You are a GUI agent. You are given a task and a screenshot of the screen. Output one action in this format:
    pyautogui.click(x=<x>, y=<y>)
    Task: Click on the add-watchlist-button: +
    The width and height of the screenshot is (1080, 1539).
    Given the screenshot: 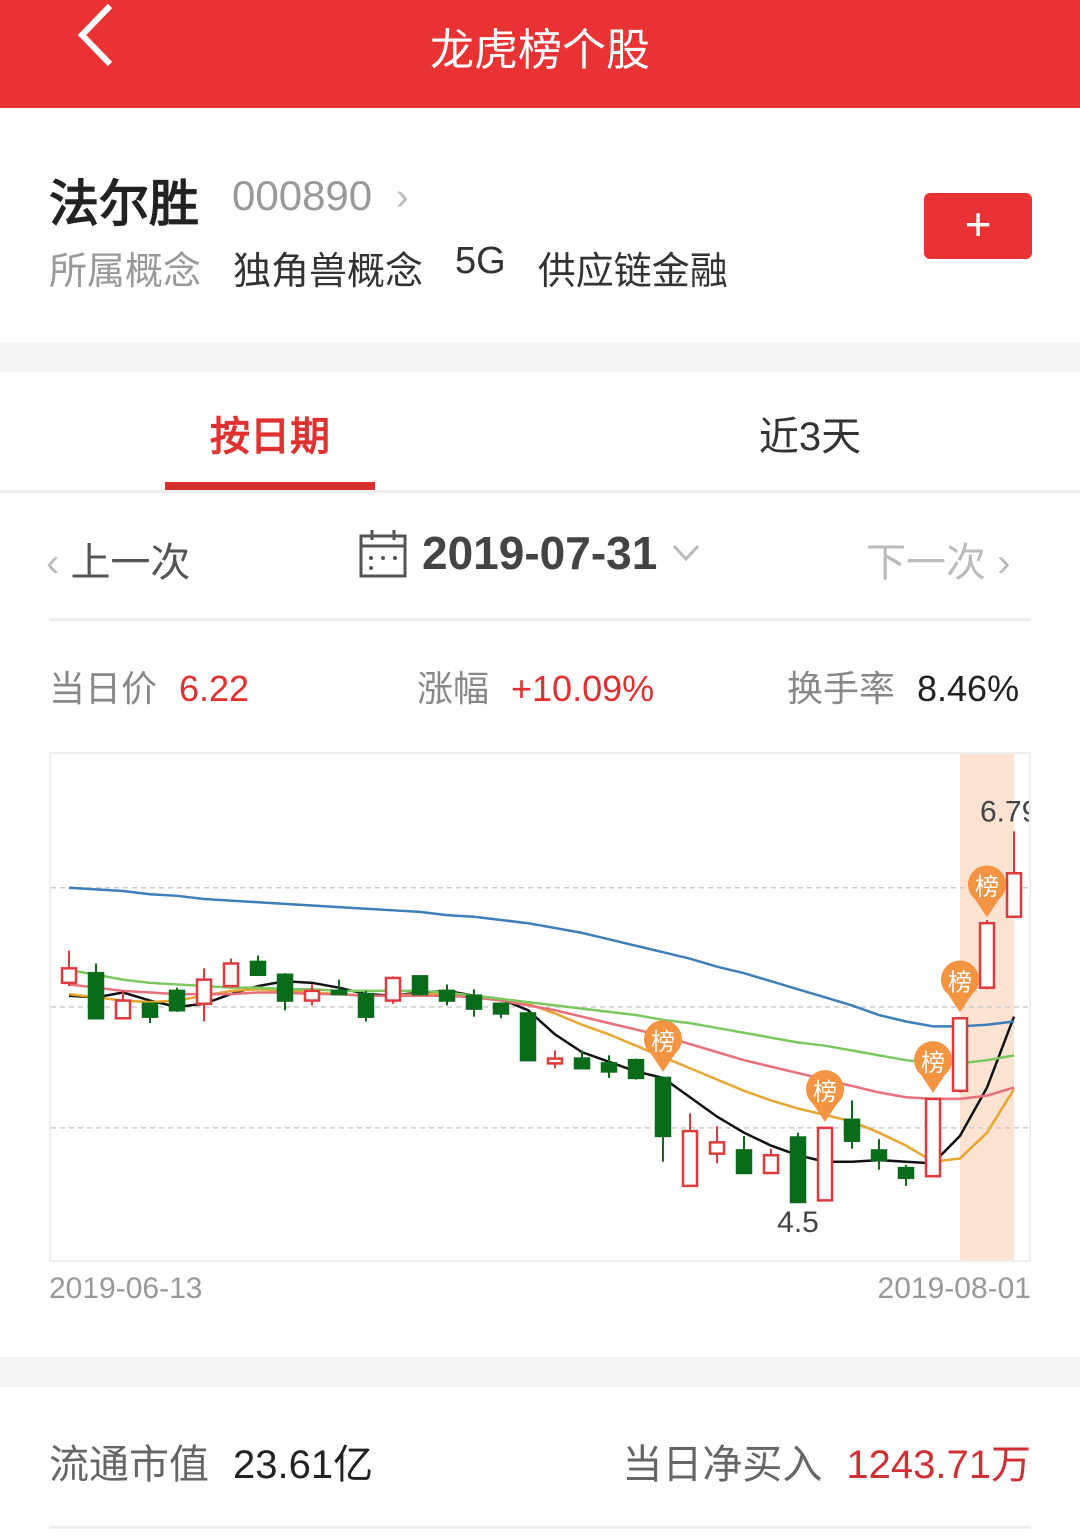 What is the action you would take?
    pyautogui.click(x=978, y=226)
    